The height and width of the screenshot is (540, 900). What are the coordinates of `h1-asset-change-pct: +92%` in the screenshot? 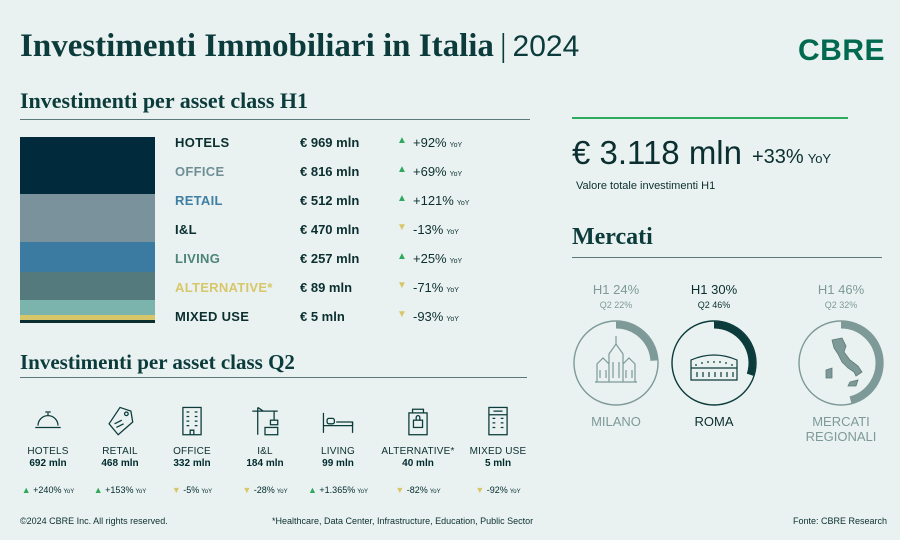 It's located at (430, 142).